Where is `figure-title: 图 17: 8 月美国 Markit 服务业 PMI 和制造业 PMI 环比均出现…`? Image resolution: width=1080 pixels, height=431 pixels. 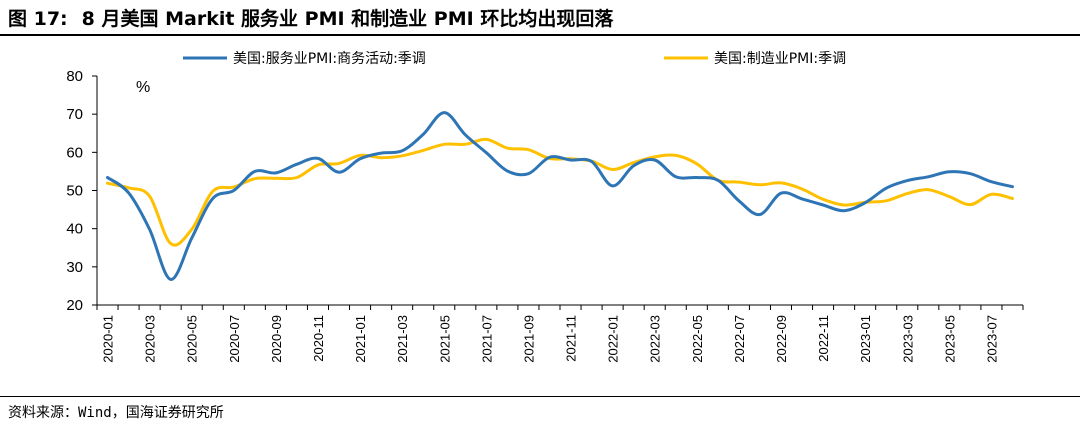
figure-title: 图 17: 8 月美国 Markit 服务业 PMI 和制造业 PMI 环比均出现… is located at coordinates (310, 19).